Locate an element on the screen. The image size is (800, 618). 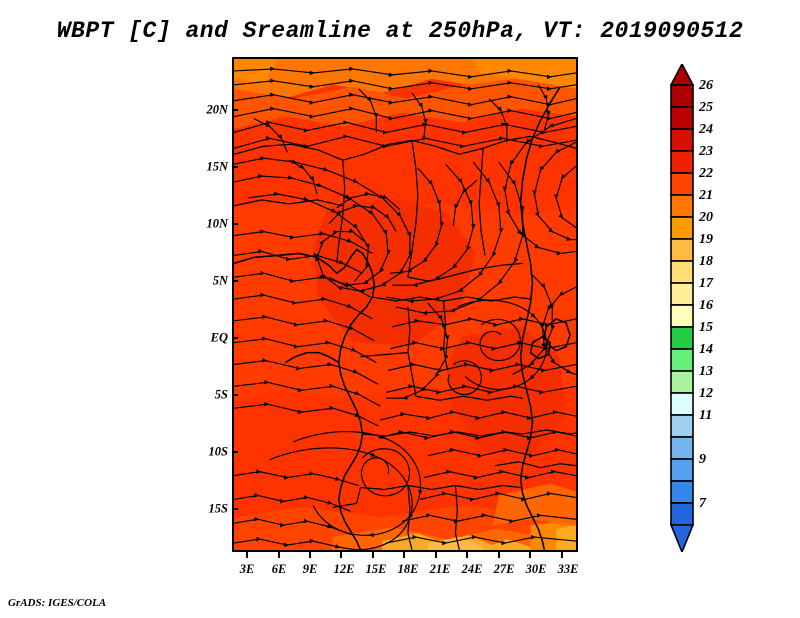
lat-label-EQ: EQ is located at coordinates (219, 337).